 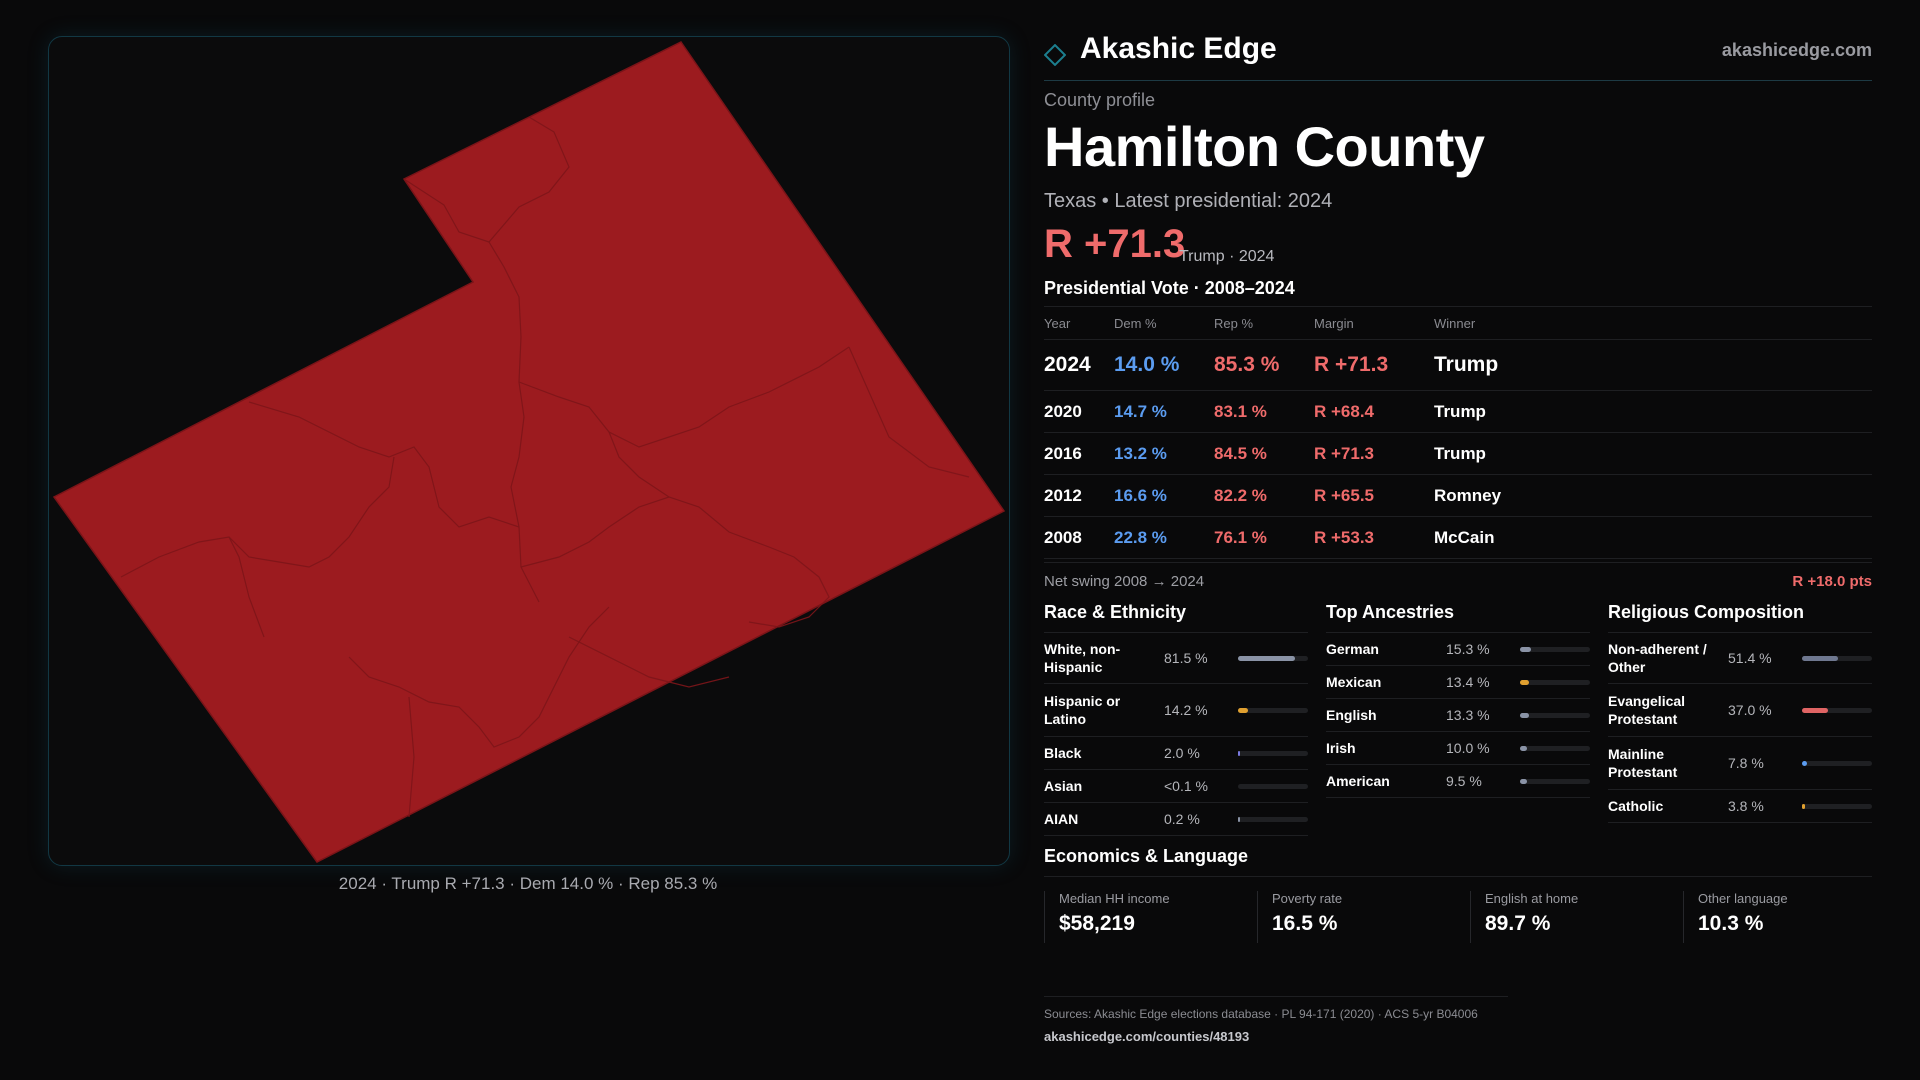 What do you see at coordinates (1468, 649) in the screenshot?
I see `ancestry-value: 15.3 %` at bounding box center [1468, 649].